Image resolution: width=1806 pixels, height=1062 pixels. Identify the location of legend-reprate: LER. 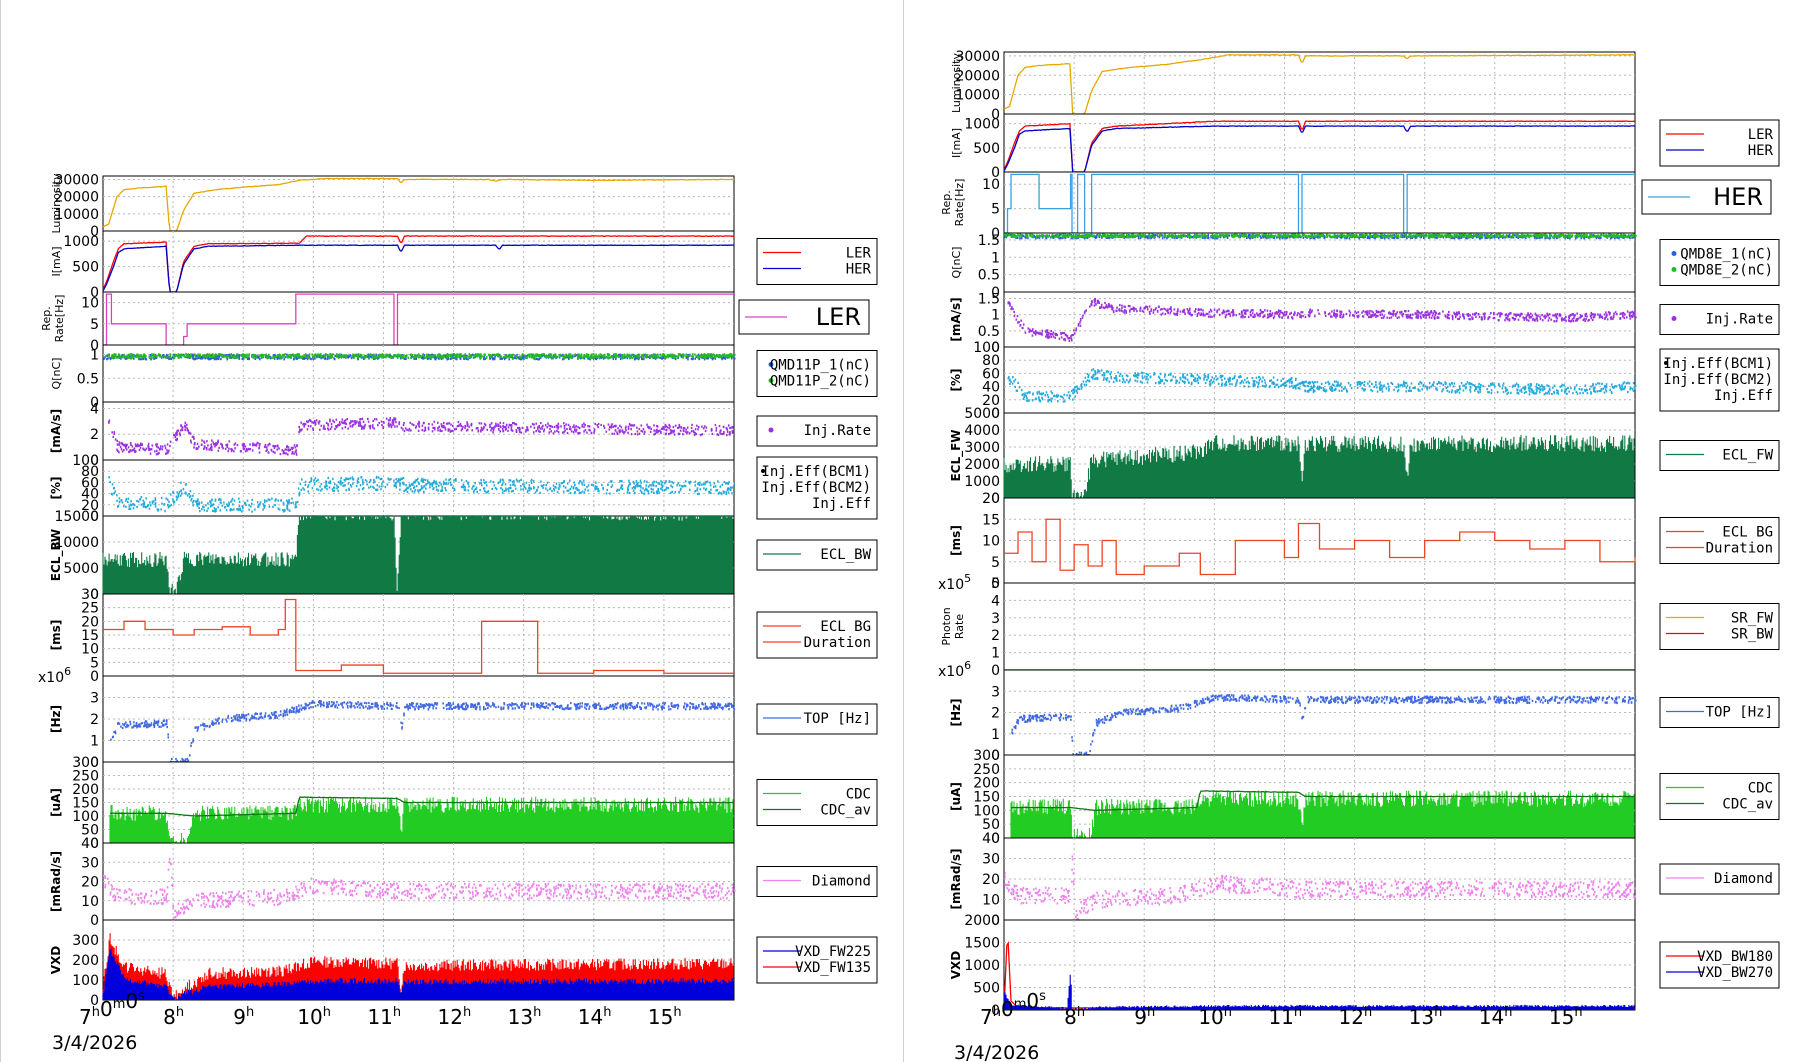
(804, 317).